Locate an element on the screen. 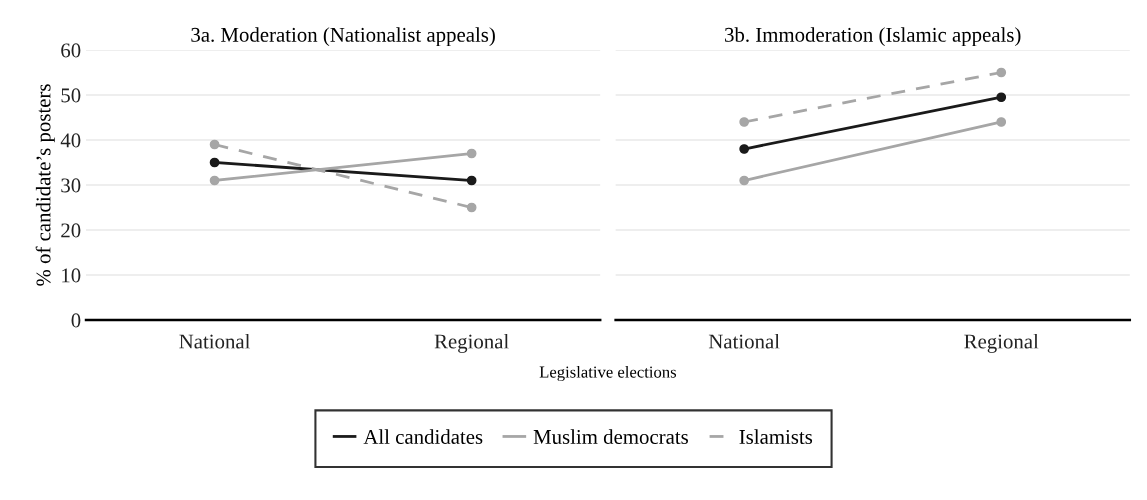 This screenshot has height=500, width=1147. x-axis-title: Legislative elections is located at coordinates (608, 373).